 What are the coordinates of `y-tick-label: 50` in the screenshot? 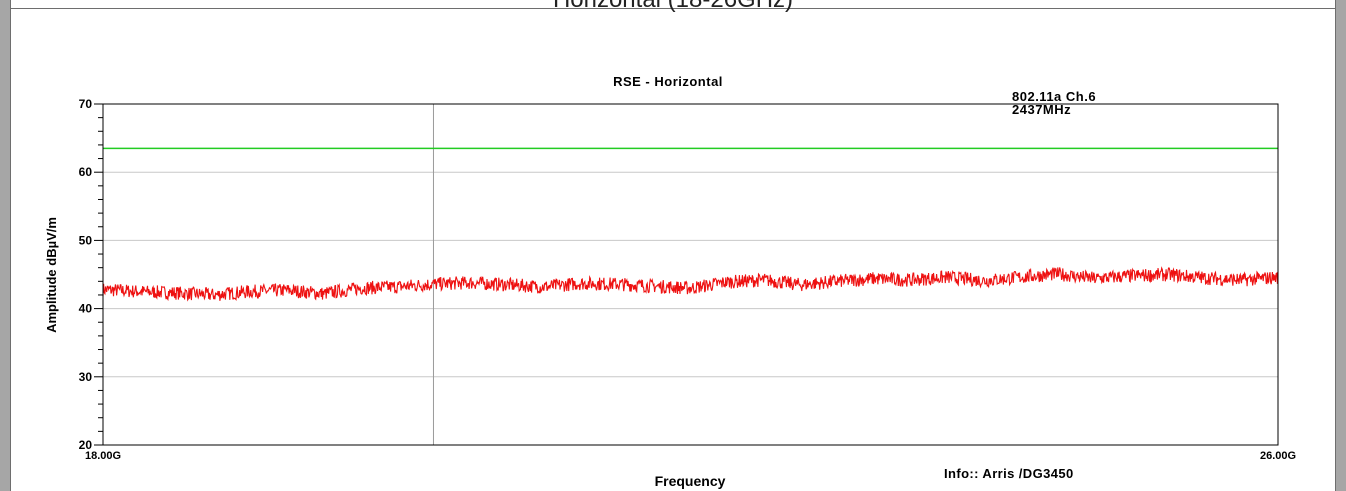 It's located at (86, 240).